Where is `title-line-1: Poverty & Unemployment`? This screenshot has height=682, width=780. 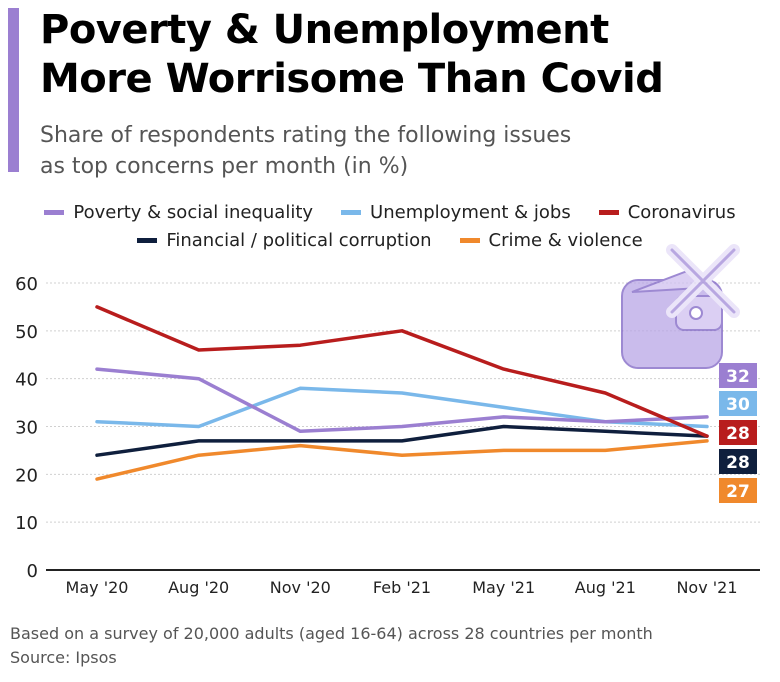
title-line-1: Poverty & Unemployment is located at coordinates (324, 30).